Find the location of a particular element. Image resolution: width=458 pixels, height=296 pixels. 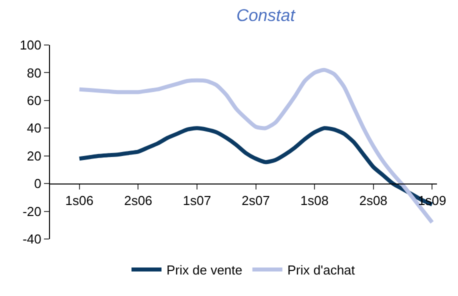

x-tick-label: 2s07 is located at coordinates (256, 200).